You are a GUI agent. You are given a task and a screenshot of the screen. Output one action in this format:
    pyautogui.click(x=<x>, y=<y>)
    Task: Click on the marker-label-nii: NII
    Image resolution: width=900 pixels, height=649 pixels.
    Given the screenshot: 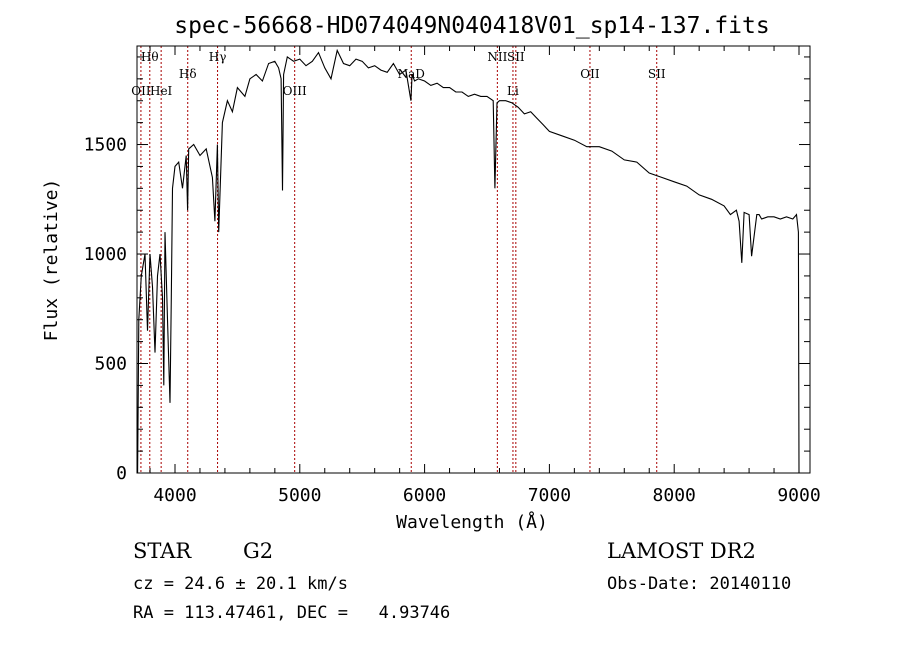 What is the action you would take?
    pyautogui.click(x=497, y=57)
    